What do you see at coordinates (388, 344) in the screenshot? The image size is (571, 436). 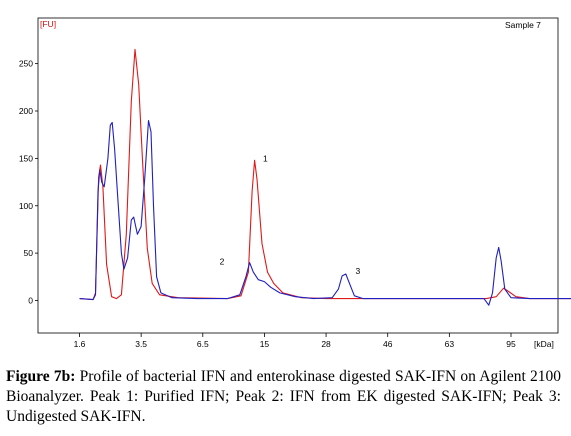 I see `x-tick-label: 46` at bounding box center [388, 344].